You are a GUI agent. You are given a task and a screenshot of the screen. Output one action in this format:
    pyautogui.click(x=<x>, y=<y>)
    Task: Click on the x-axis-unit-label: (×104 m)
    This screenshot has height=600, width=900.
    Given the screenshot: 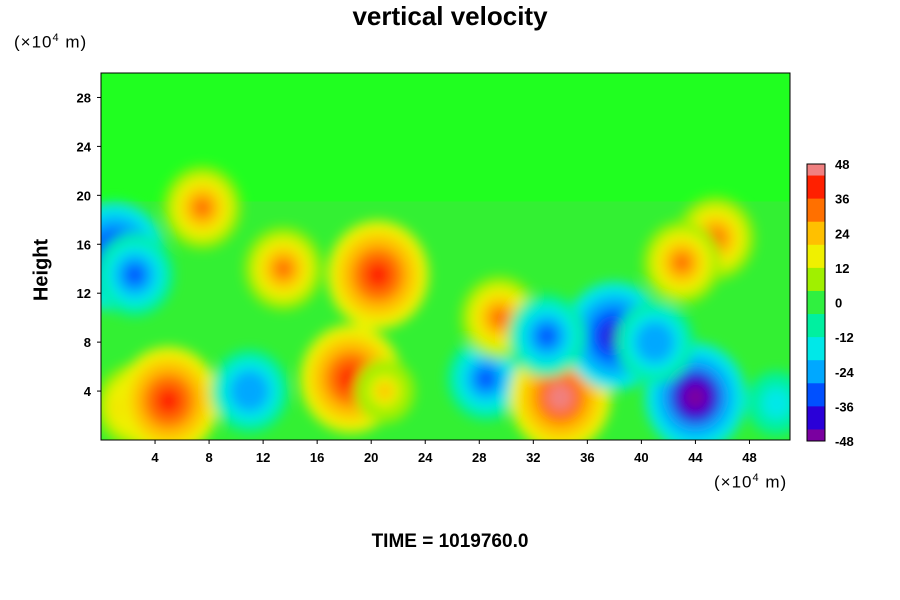 What is the action you would take?
    pyautogui.click(x=751, y=482)
    